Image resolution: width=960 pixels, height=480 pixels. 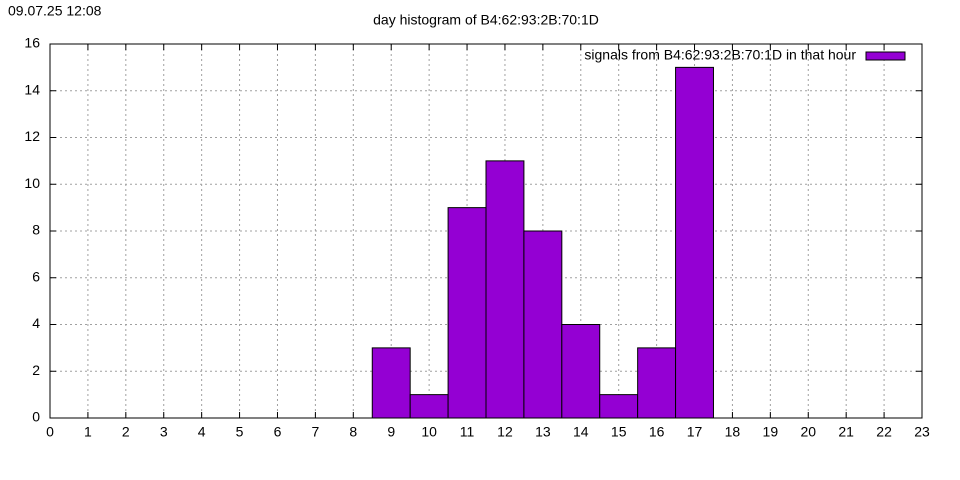 What do you see at coordinates (126, 432) in the screenshot?
I see `x-tick-label: 2` at bounding box center [126, 432].